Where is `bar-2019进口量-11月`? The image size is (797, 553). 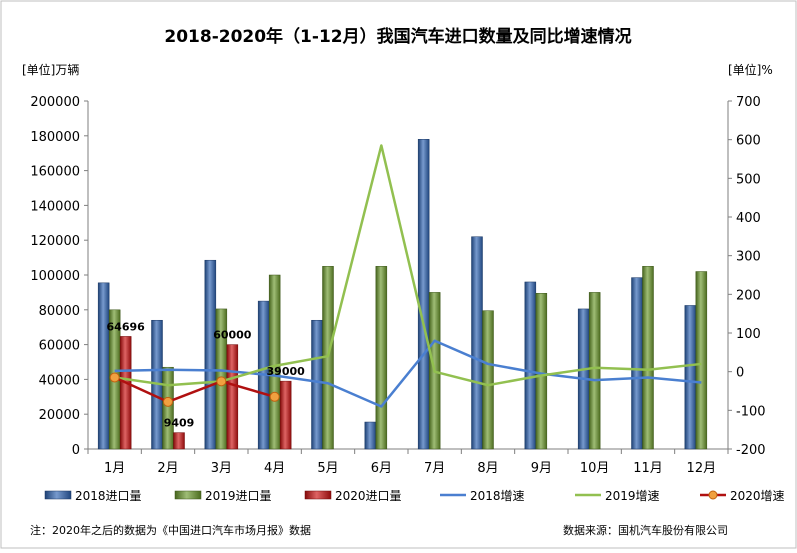 bar-2019进口量-11月 is located at coordinates (648, 358).